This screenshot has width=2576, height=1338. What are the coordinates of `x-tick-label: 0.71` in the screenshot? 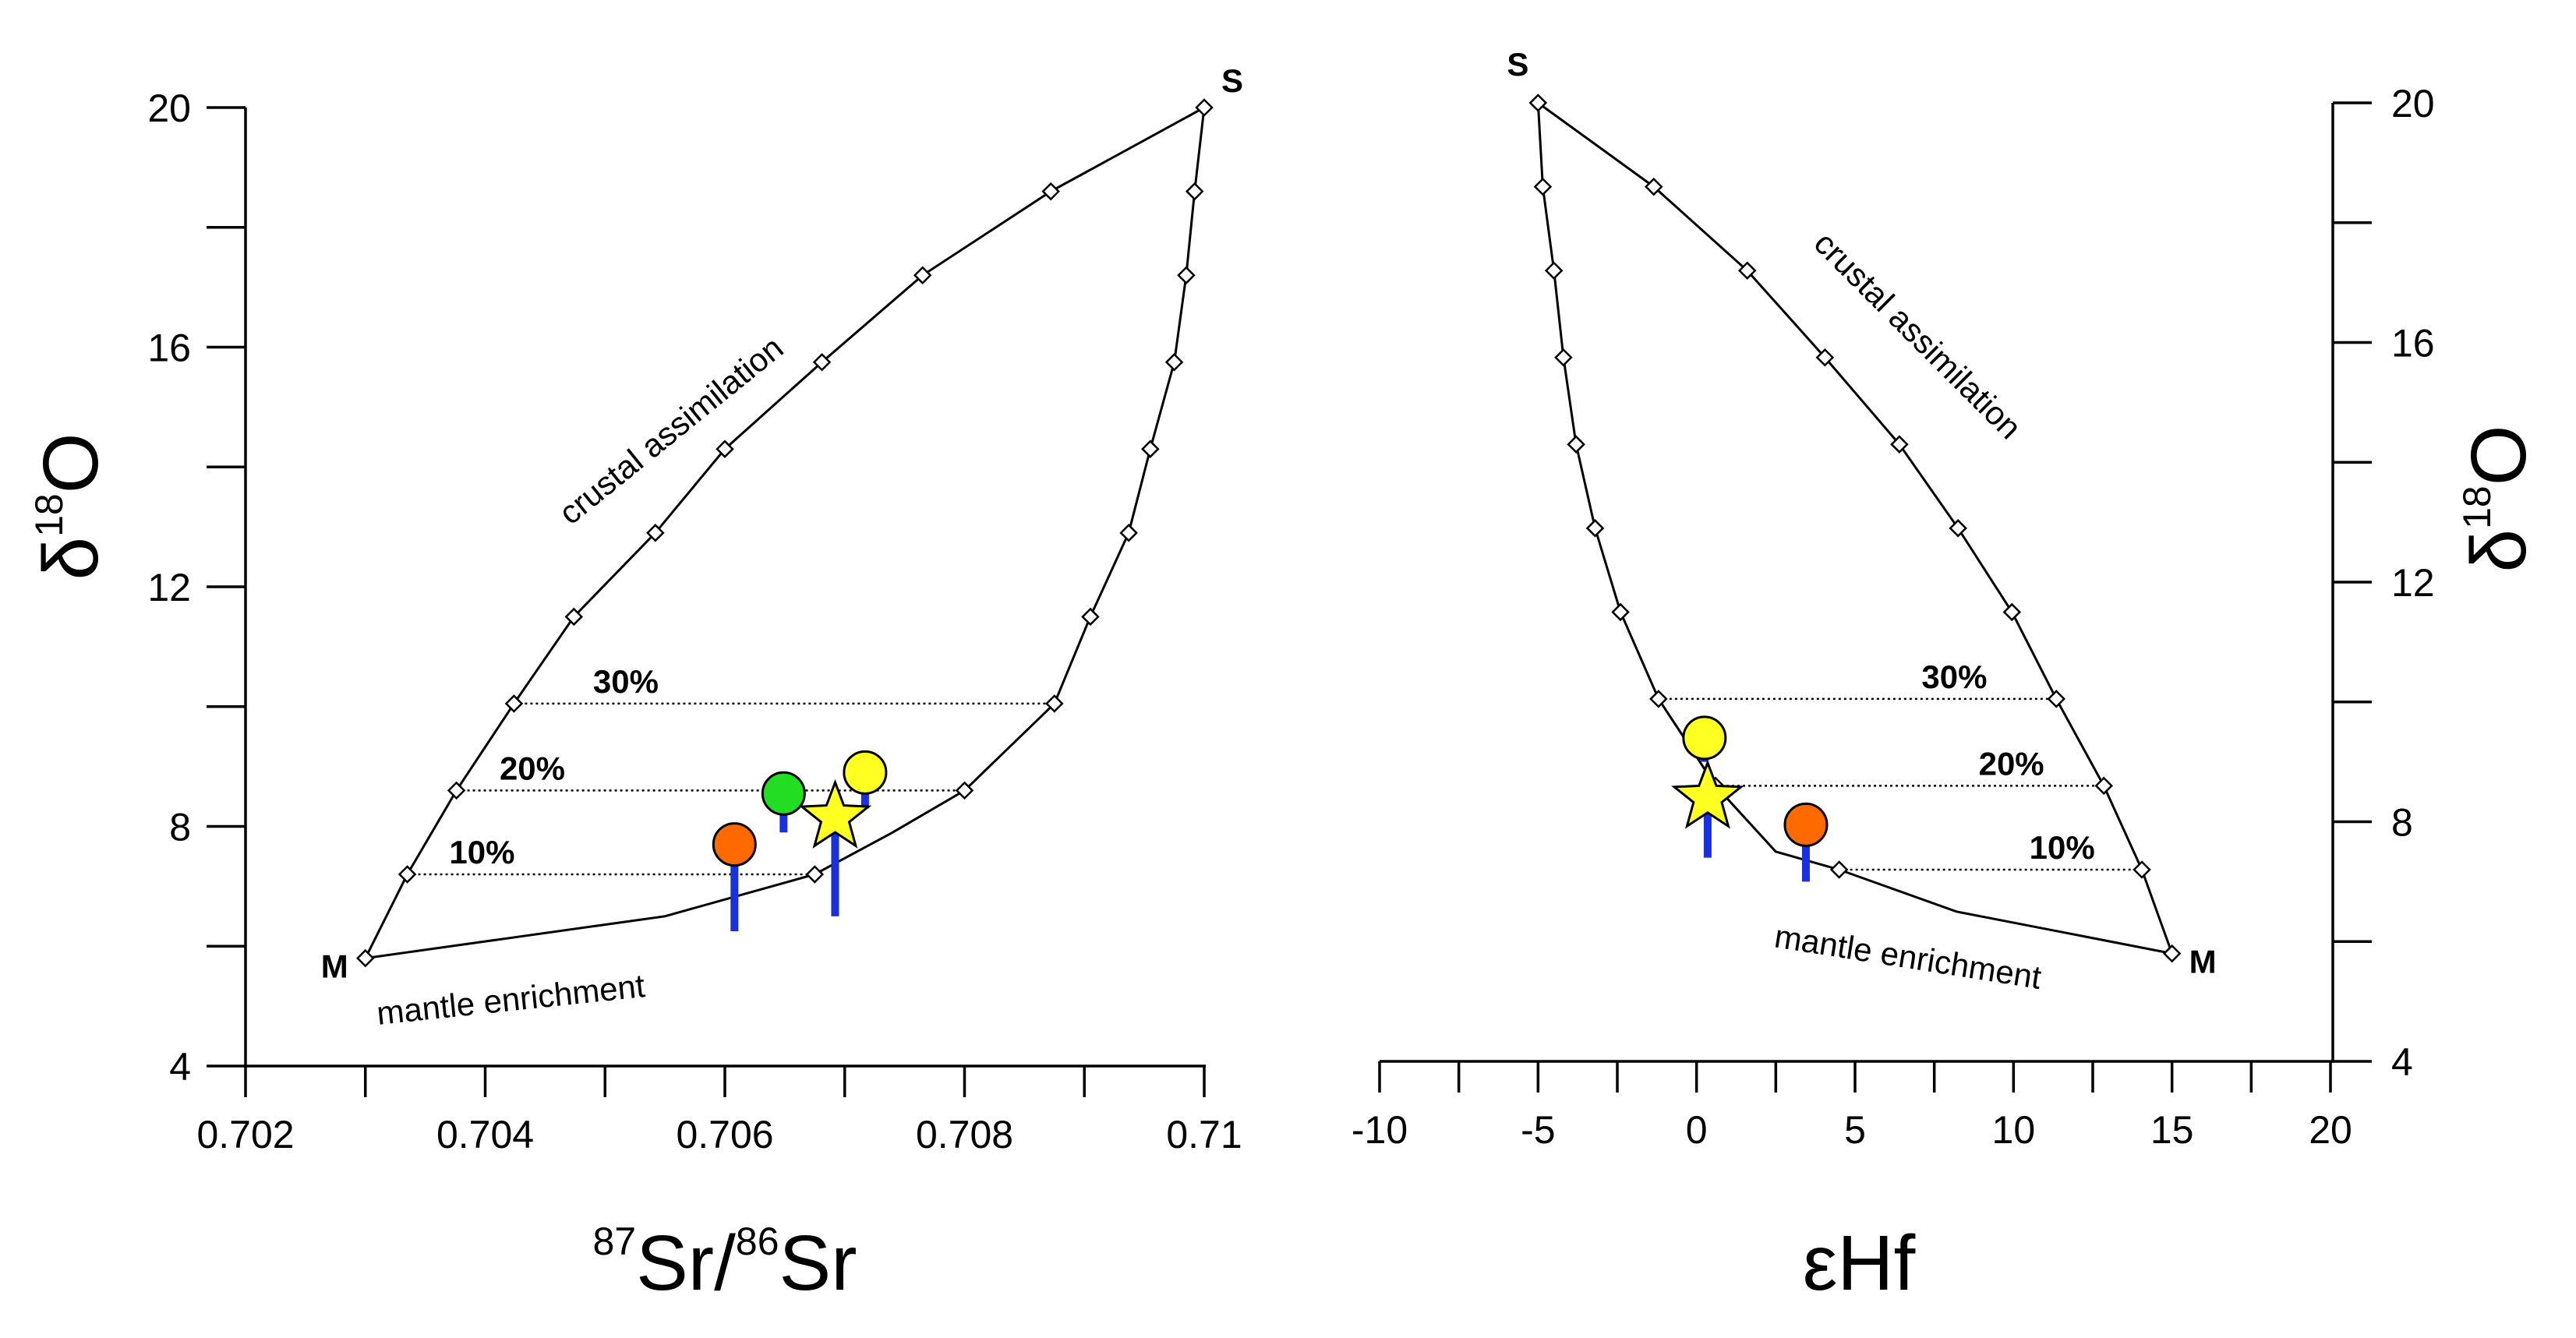 It's located at (1204, 1134).